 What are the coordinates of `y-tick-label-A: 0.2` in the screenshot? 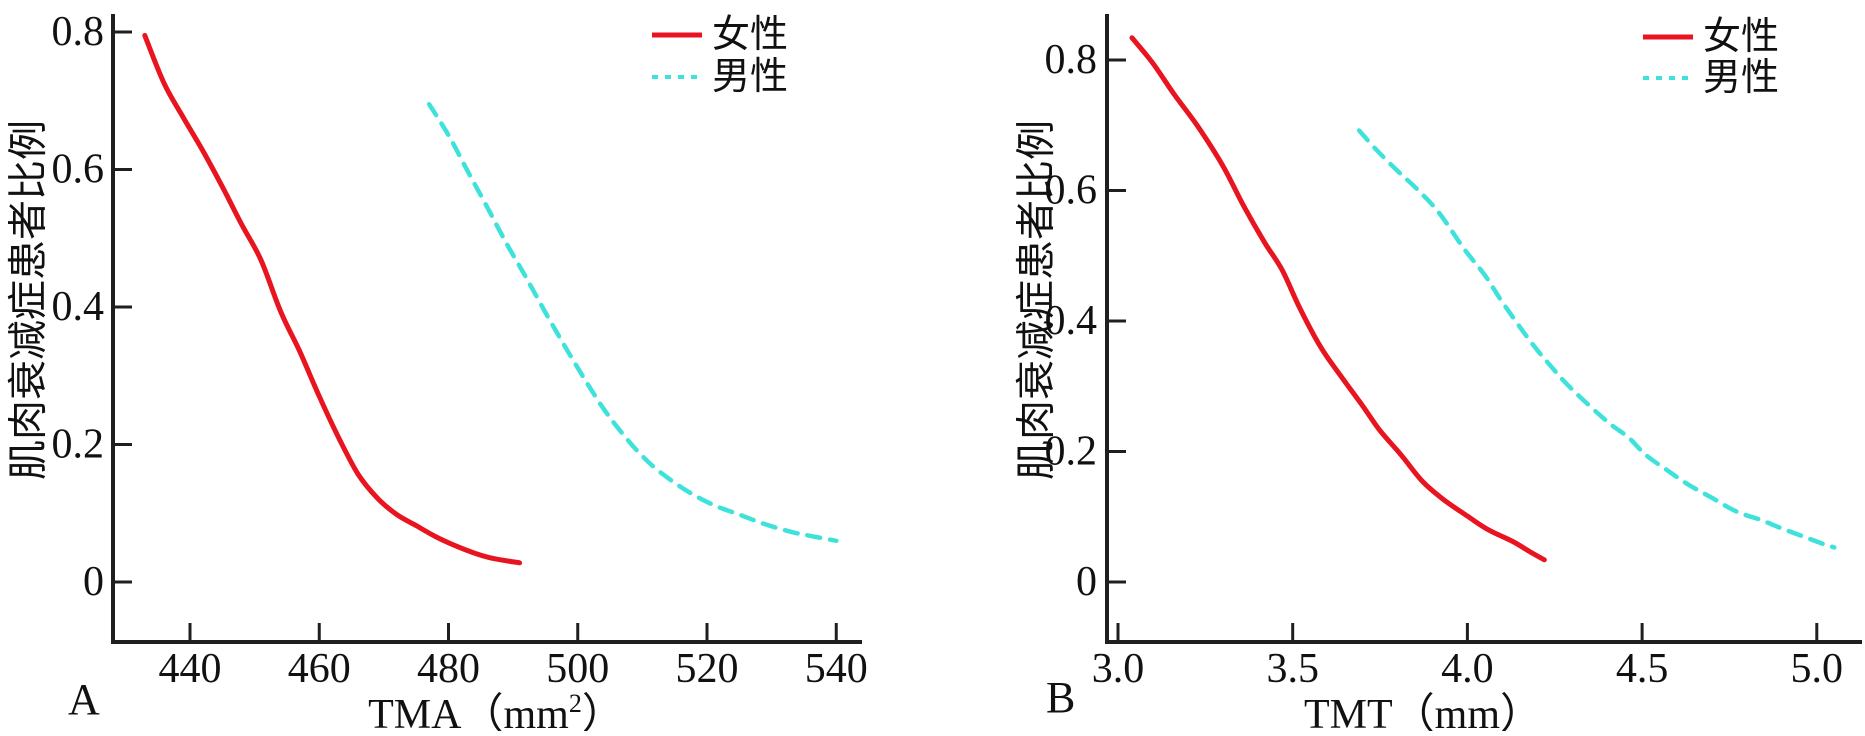 It's located at (78, 445).